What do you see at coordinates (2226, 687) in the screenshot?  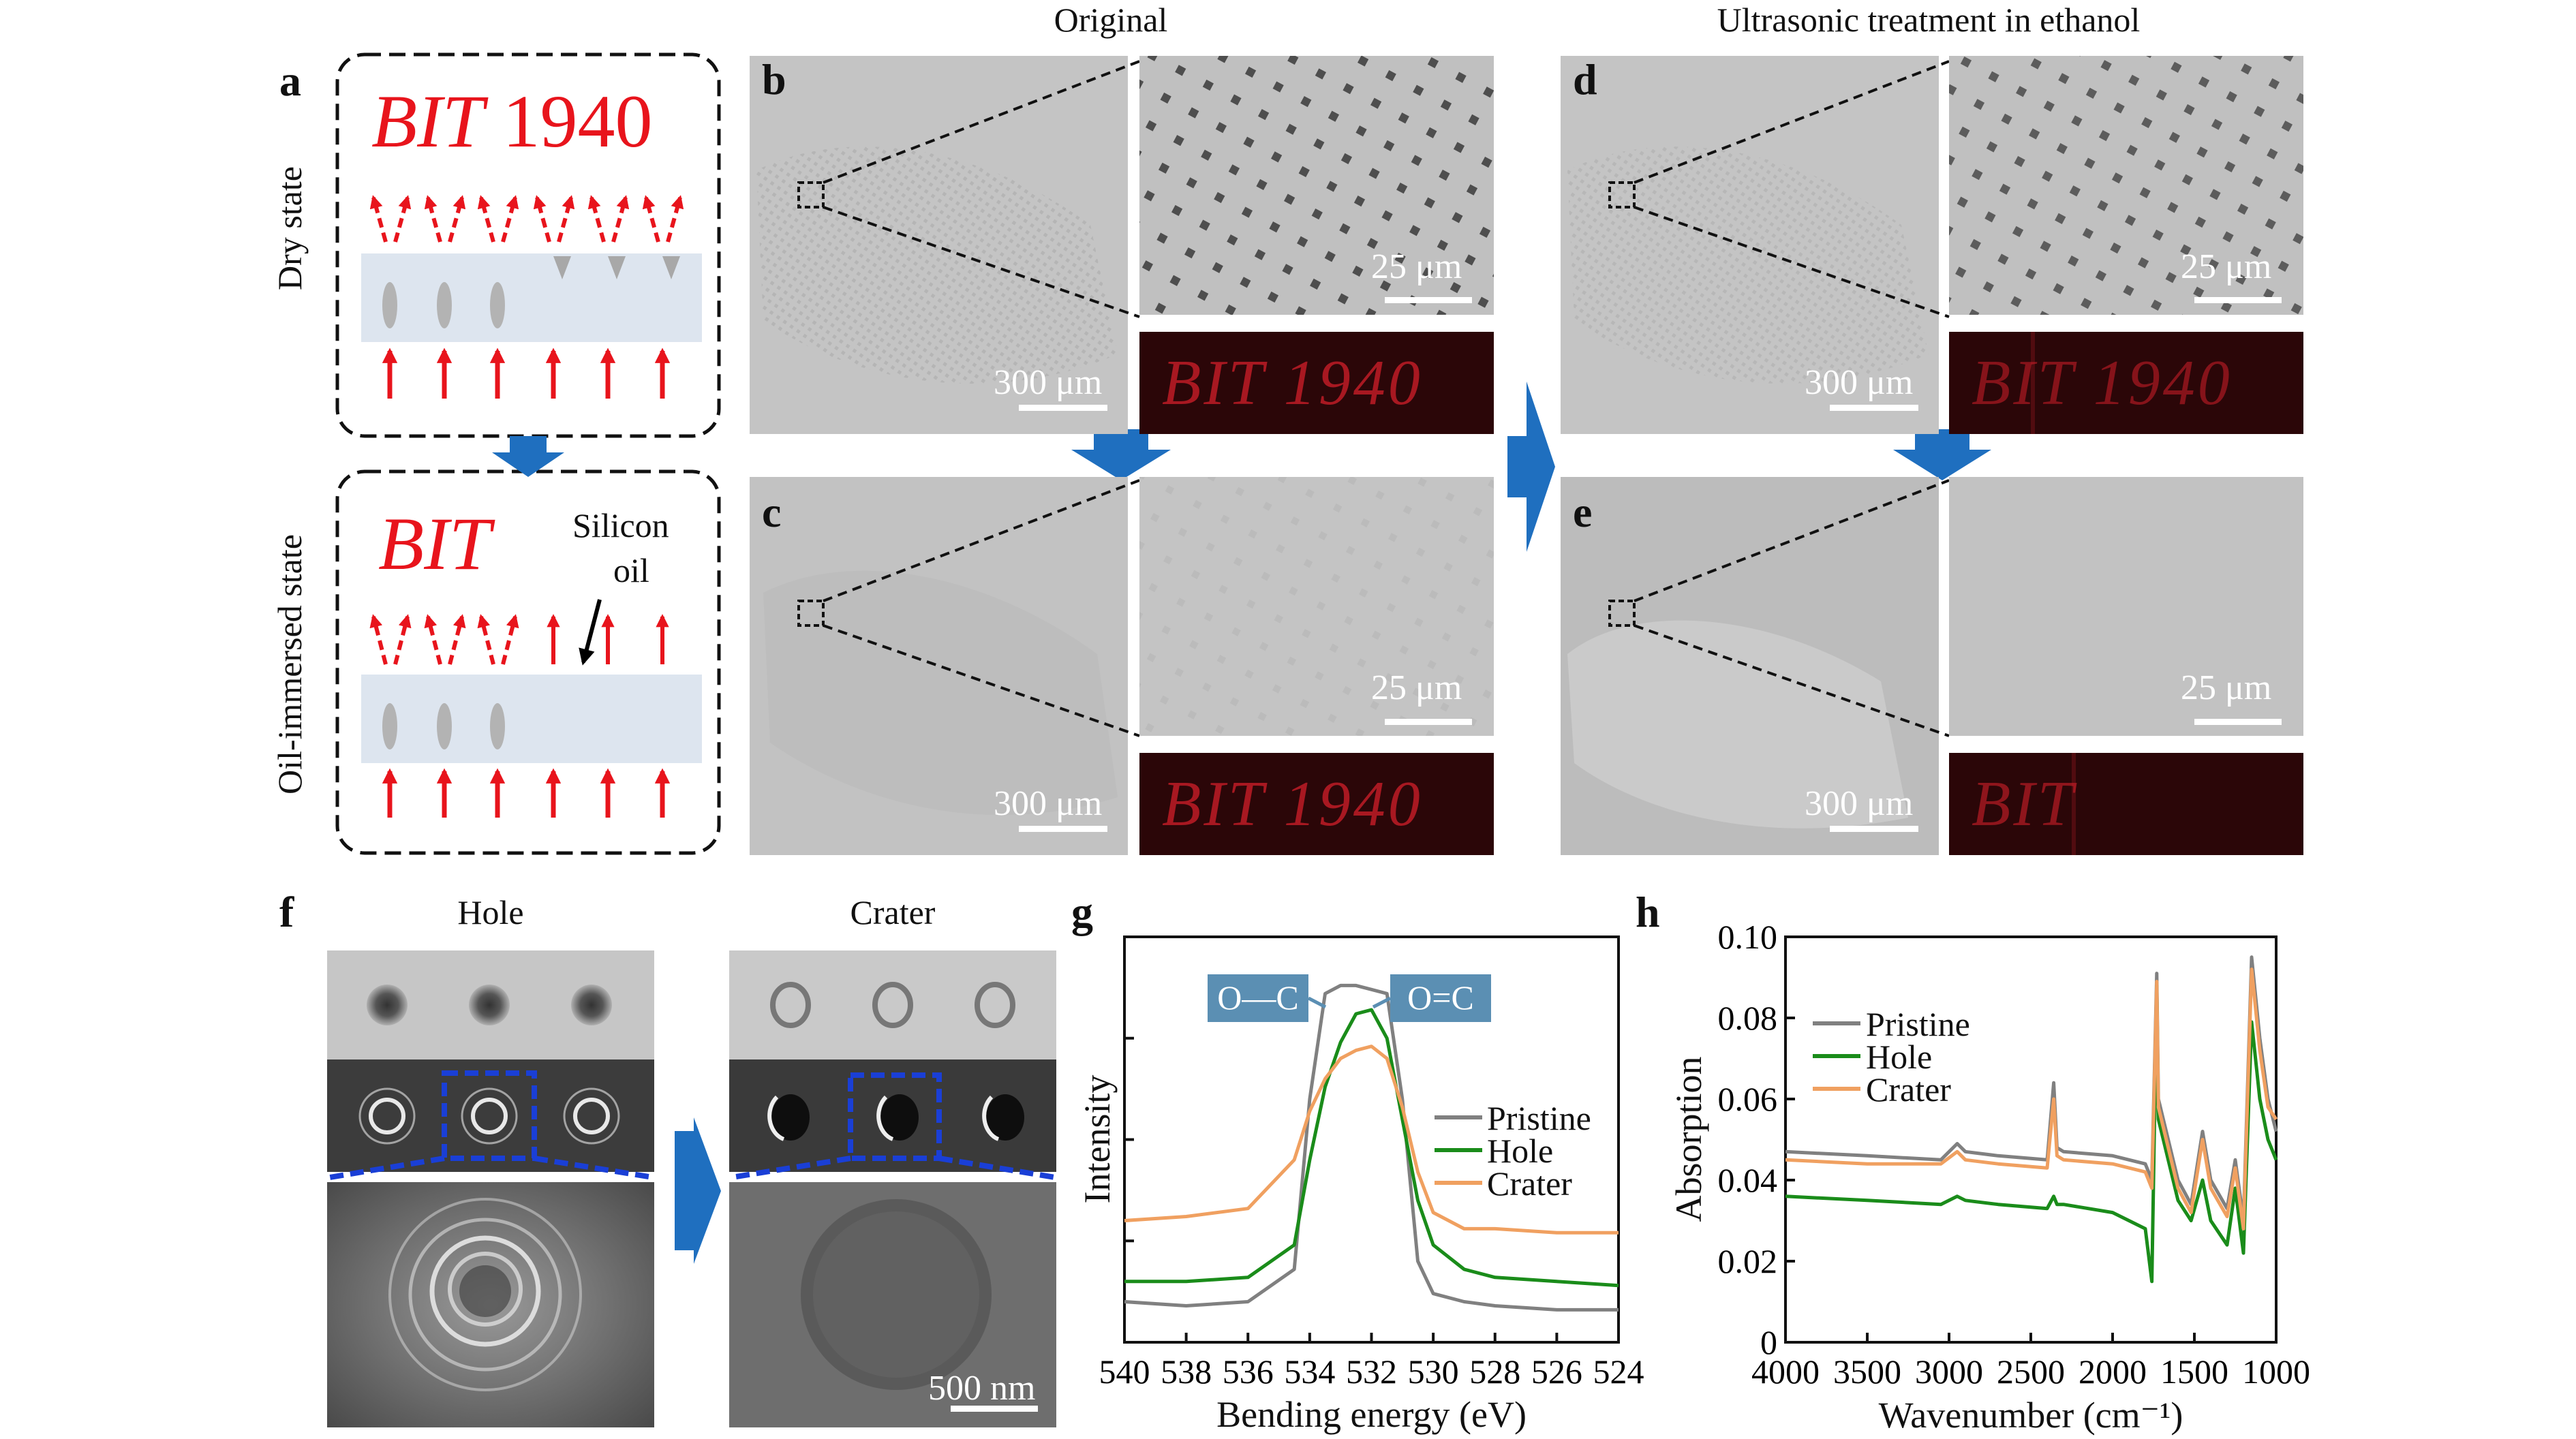 I see `scale-e-small: 25 μm` at bounding box center [2226, 687].